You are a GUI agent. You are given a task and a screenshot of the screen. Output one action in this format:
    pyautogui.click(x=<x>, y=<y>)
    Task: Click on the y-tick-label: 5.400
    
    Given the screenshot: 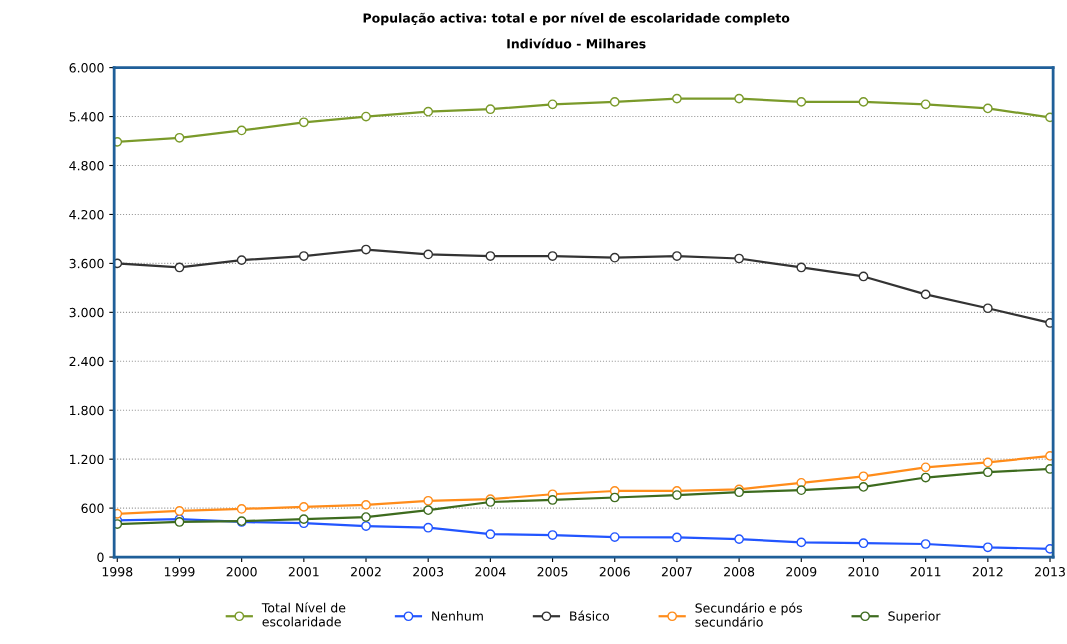 What is the action you would take?
    pyautogui.click(x=86, y=117)
    